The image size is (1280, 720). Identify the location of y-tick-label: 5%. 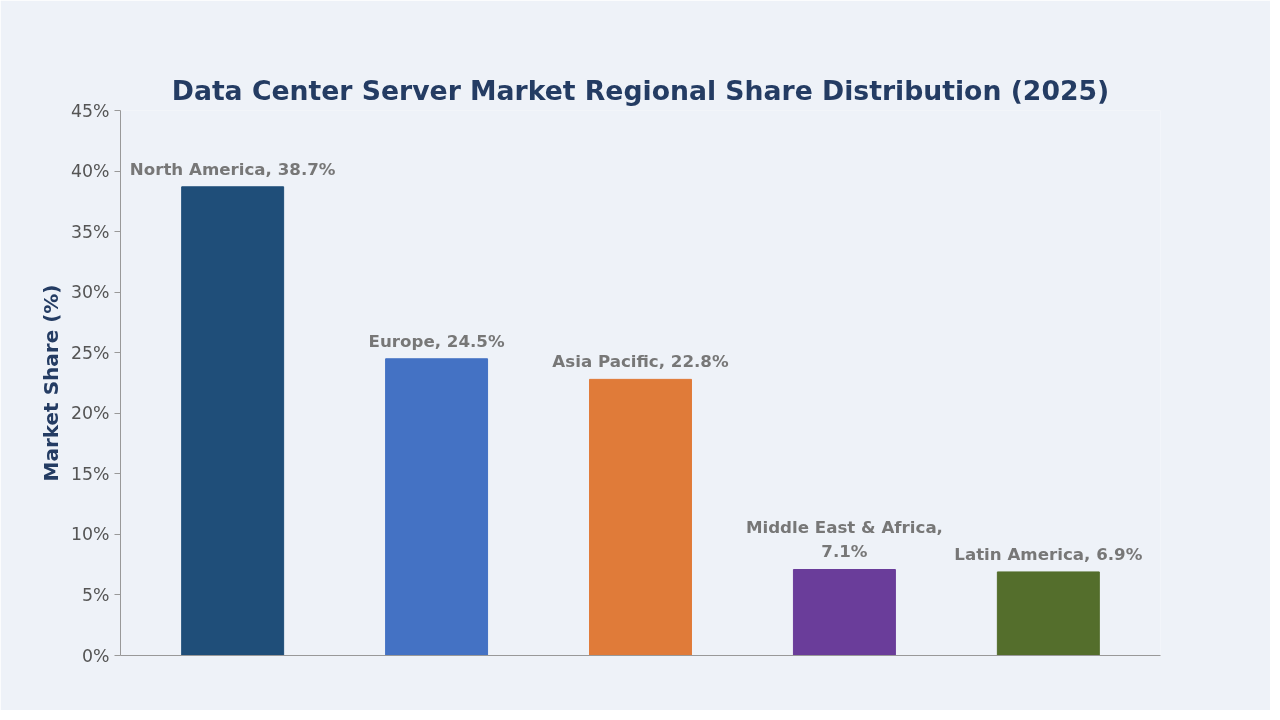
(96, 594).